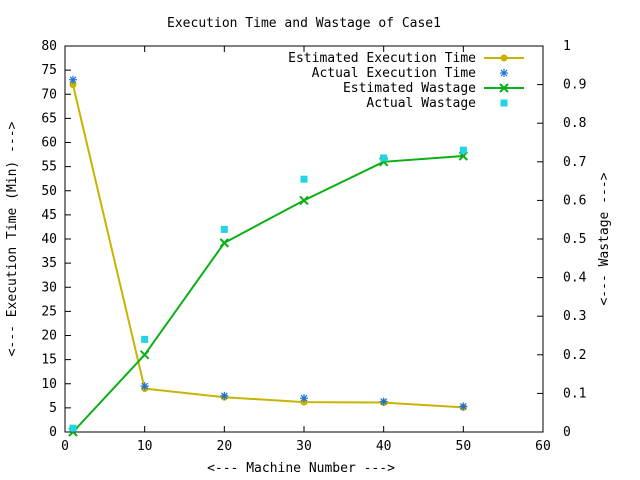 This screenshot has height=480, width=640. Describe the element at coordinates (49, 360) in the screenshot. I see `y-tick-label: 15` at that location.